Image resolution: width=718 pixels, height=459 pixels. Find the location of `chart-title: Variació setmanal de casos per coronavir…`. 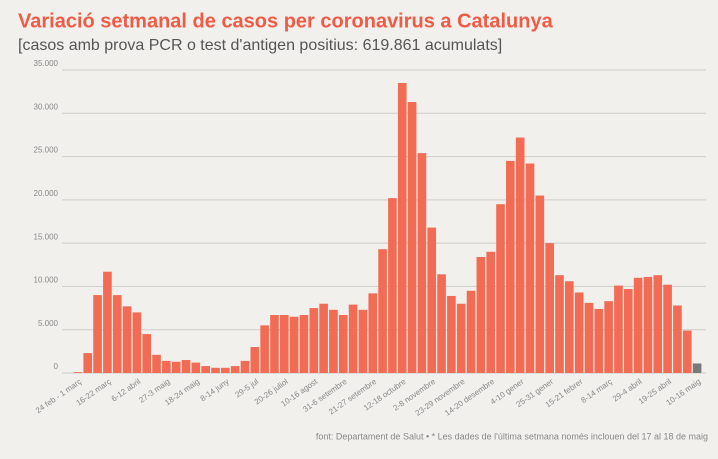

chart-title: Variació setmanal de casos per coronavir… is located at coordinates (286, 21).